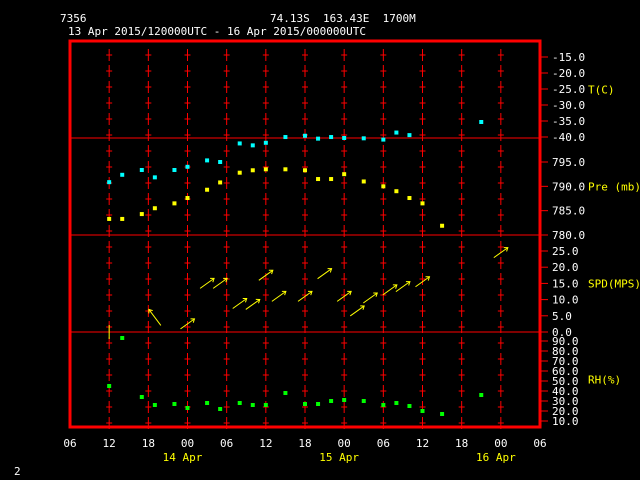 Image resolution: width=640 pixels, height=480 pixels. Describe the element at coordinates (604, 380) in the screenshot. I see `y-axis-label: RH(%)` at that location.